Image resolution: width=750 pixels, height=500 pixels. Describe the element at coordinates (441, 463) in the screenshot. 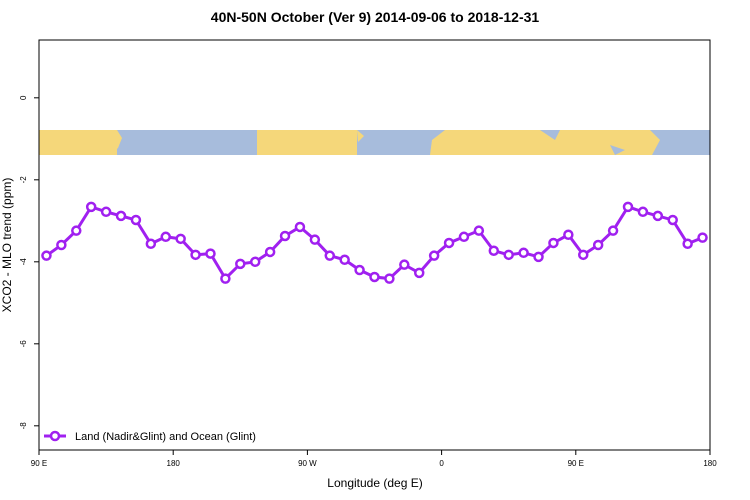

I see `x-tick-label: 0` at that location.